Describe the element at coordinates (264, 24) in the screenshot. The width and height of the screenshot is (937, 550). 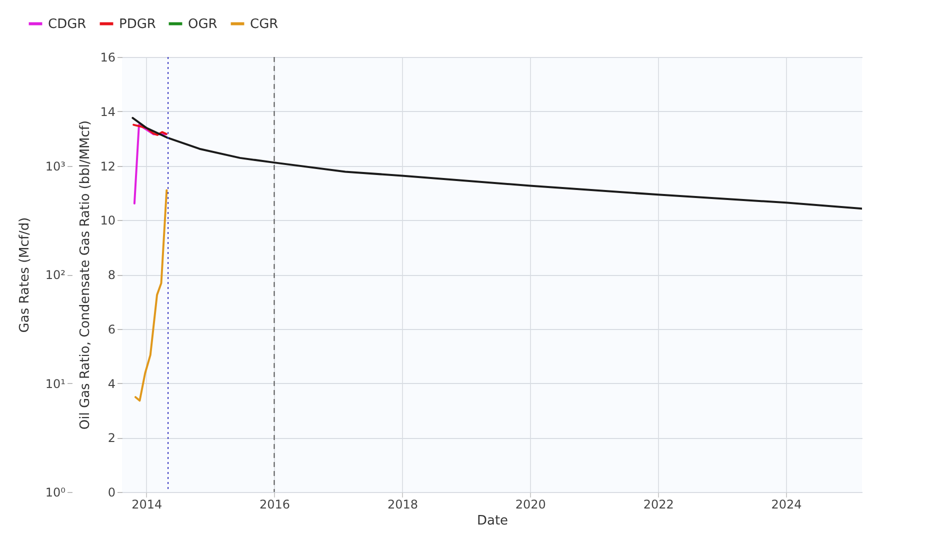
I see `legend-label: CGR` at that location.